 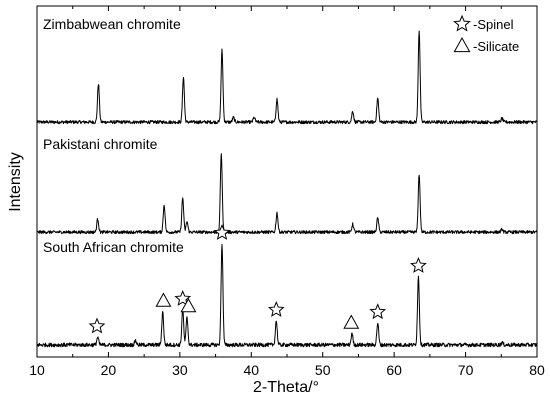 I want to click on x-tick-label: 70, so click(x=466, y=370).